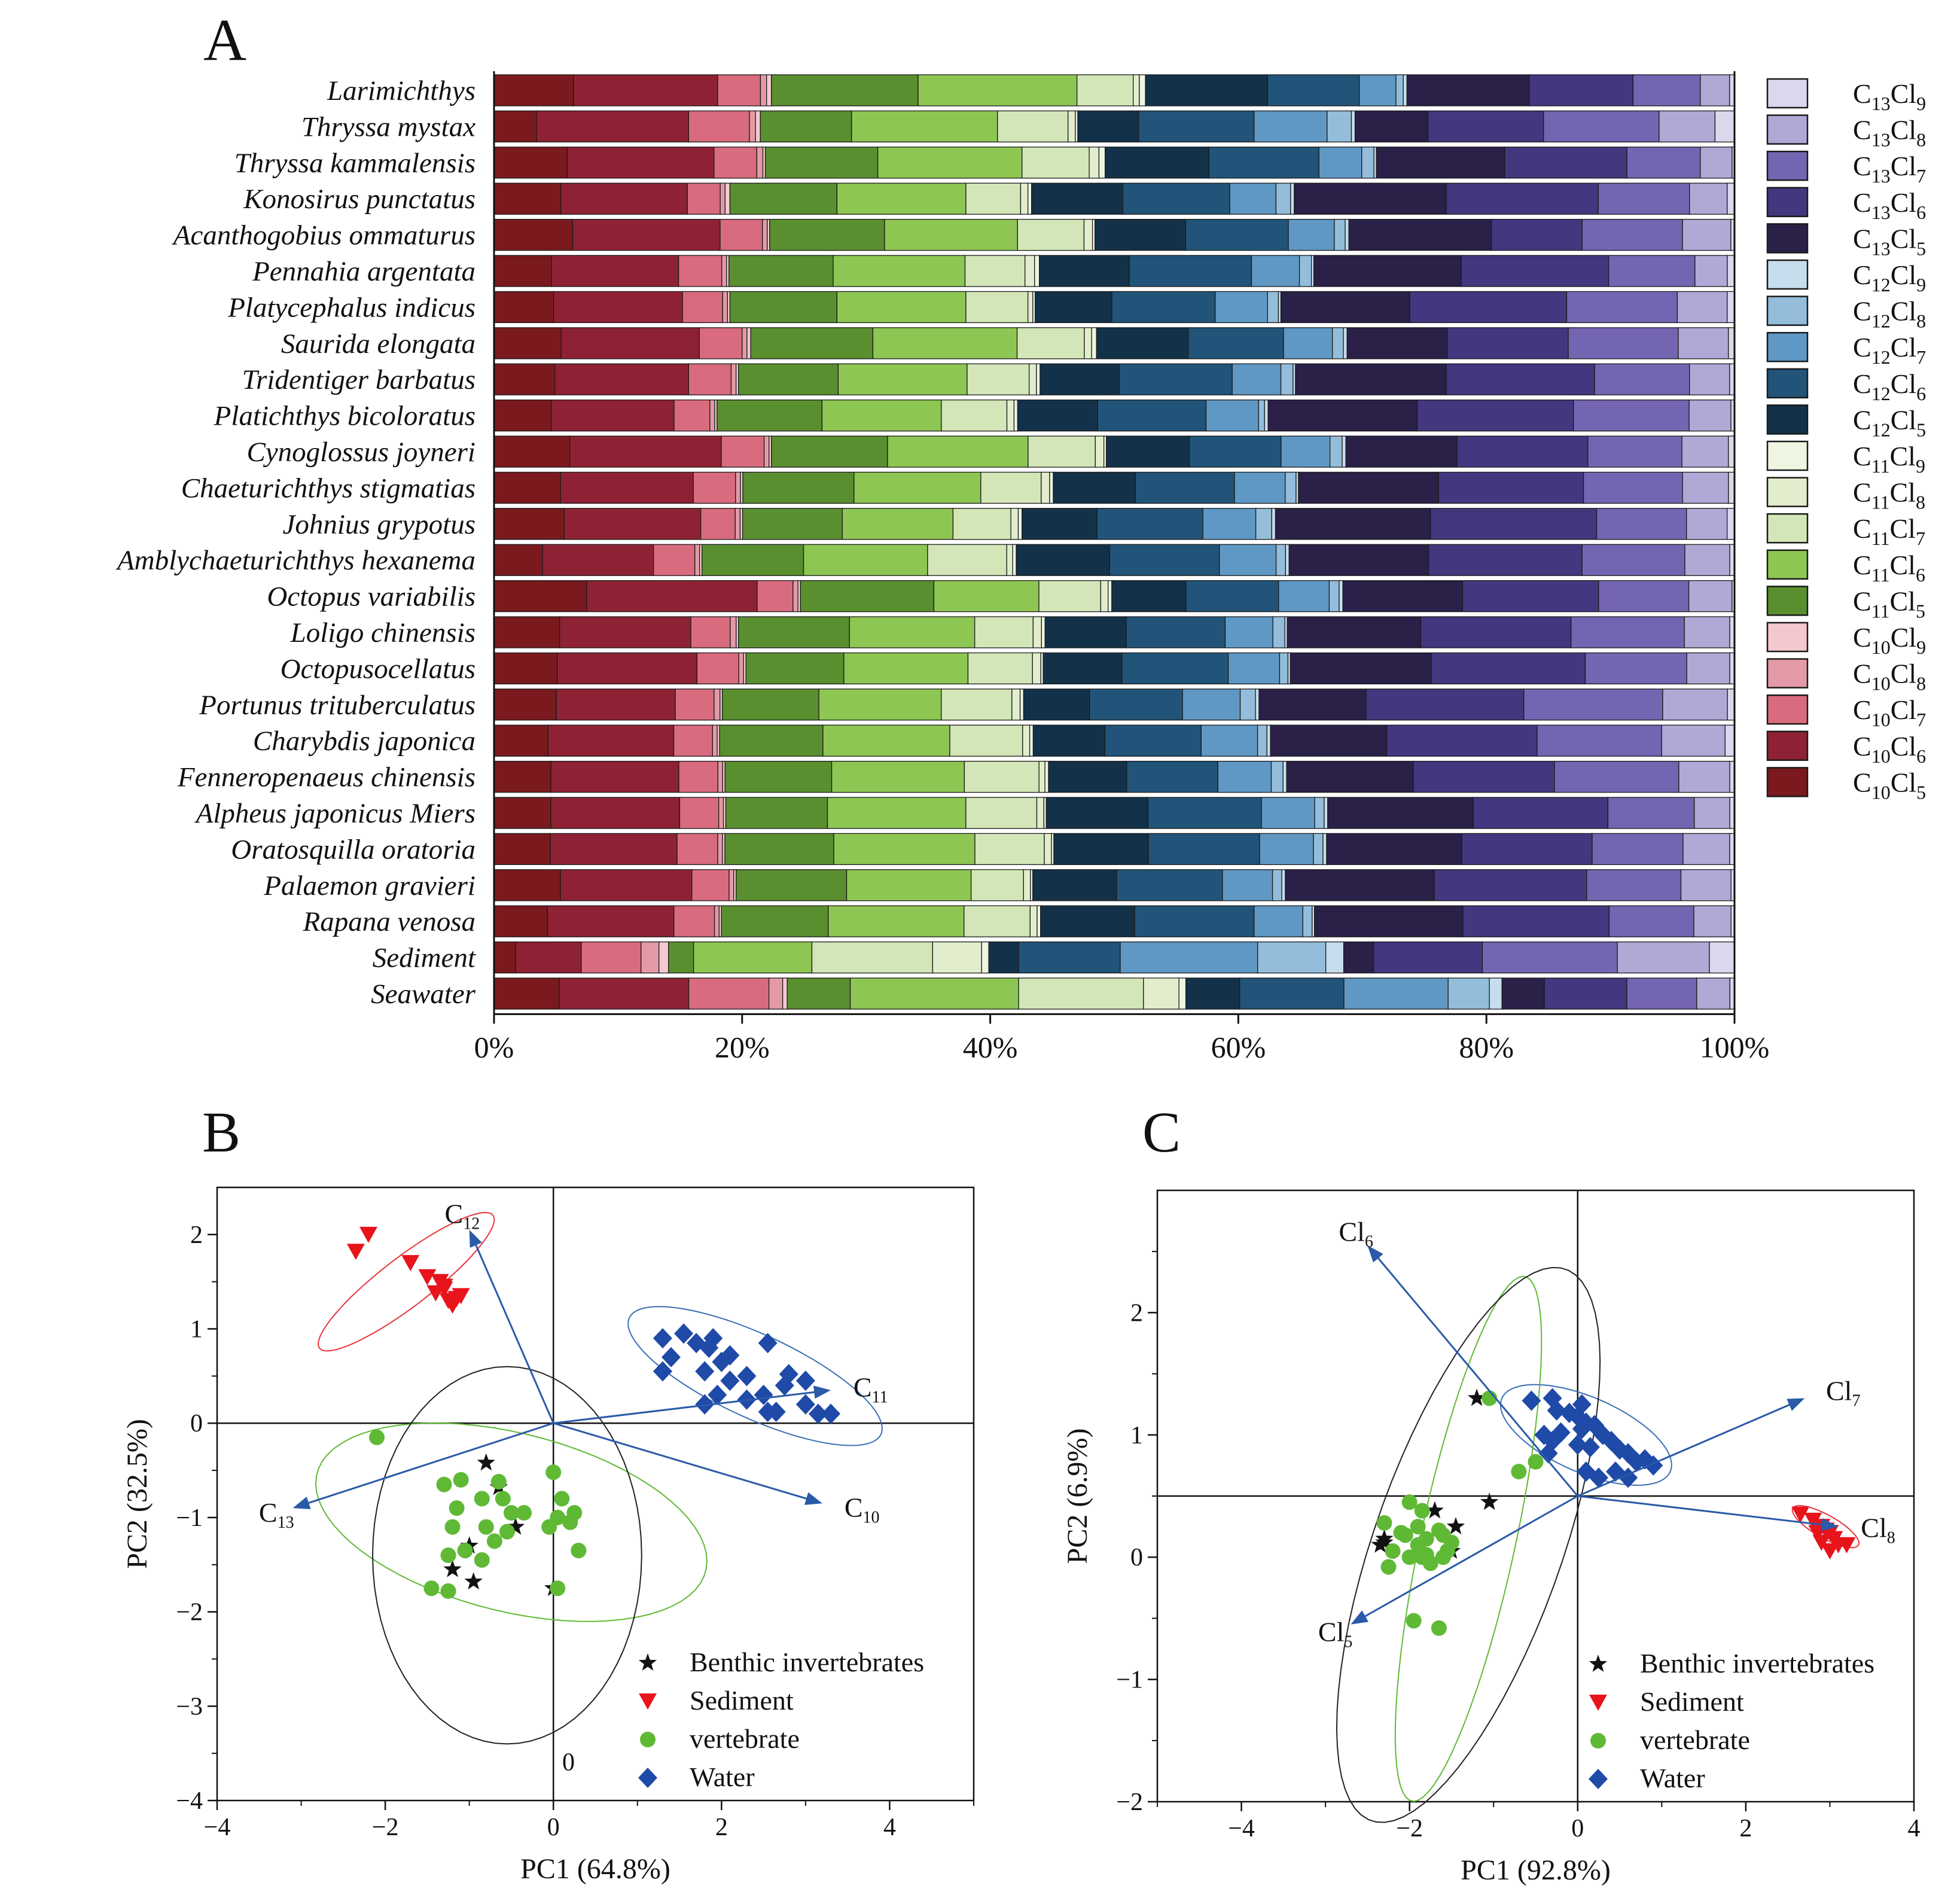  What do you see at coordinates (385, 1827) in the screenshot?
I see `x-tick-label: −2` at bounding box center [385, 1827].